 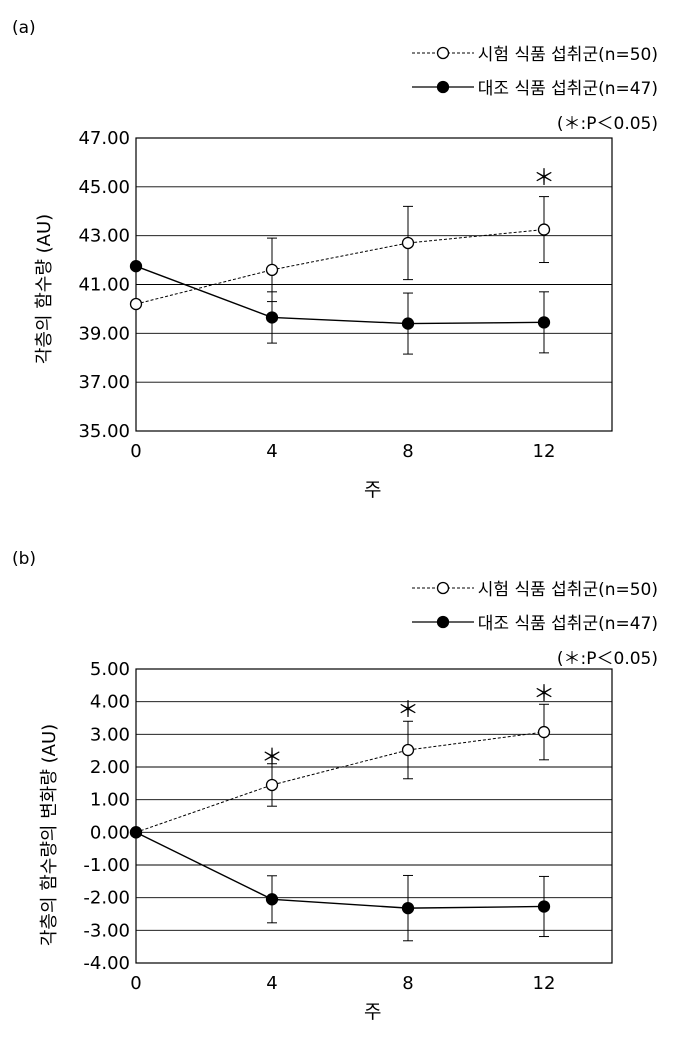 I want to click on series-line-test-b, so click(x=340, y=782).